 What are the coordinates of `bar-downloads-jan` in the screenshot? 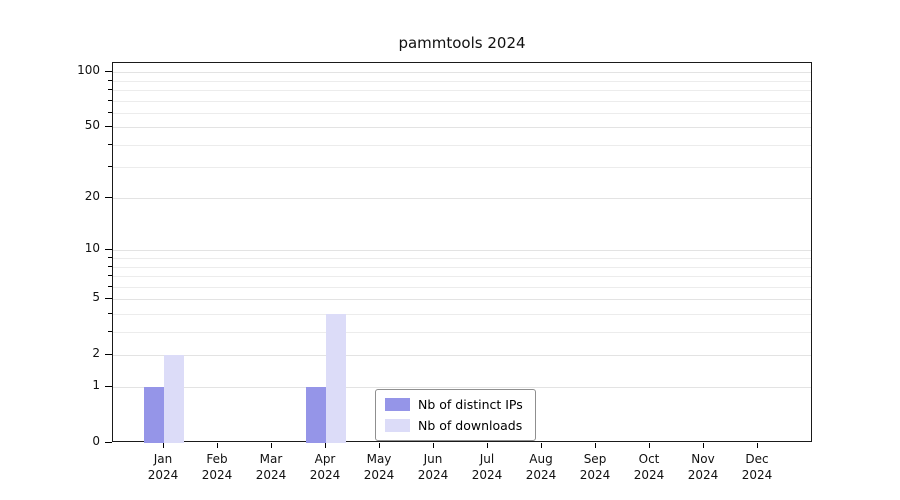 It's located at (174, 398).